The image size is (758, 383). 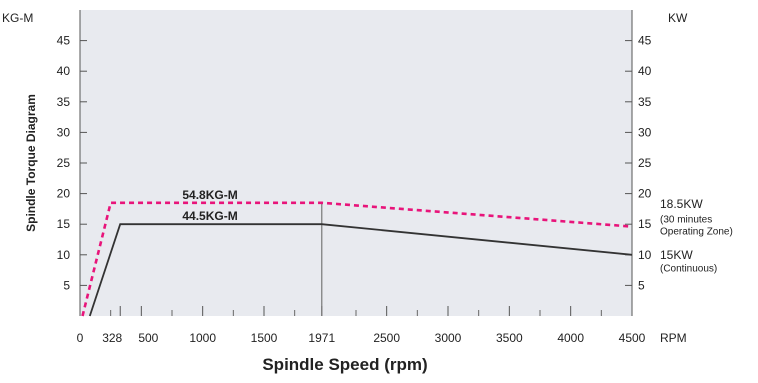 What do you see at coordinates (64, 255) in the screenshot?
I see `y-left-tick-label: 10` at bounding box center [64, 255].